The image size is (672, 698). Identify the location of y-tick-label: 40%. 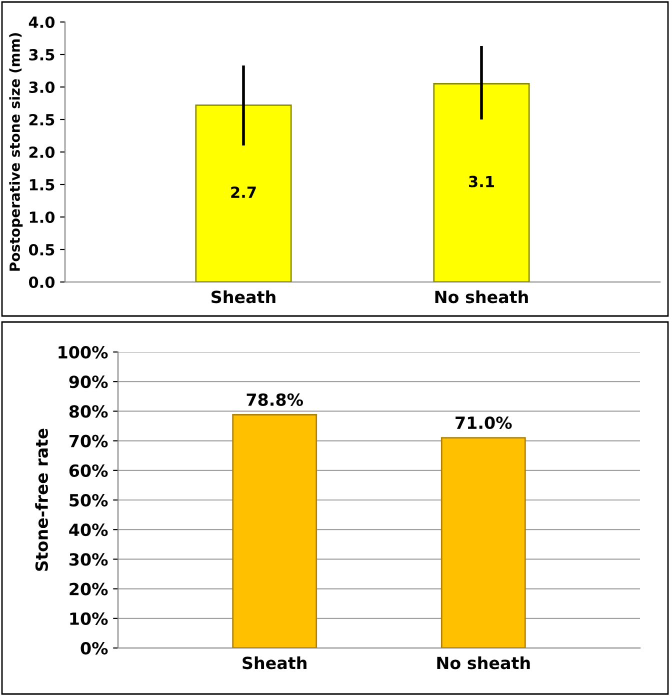
(88, 530).